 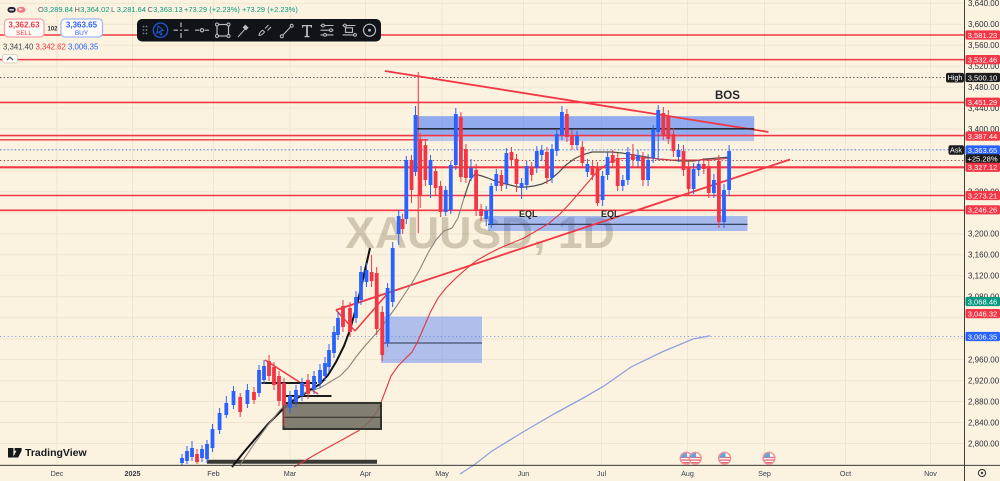 What do you see at coordinates (983, 35) in the screenshot?
I see `svg-text: 3,581.23` at bounding box center [983, 35].